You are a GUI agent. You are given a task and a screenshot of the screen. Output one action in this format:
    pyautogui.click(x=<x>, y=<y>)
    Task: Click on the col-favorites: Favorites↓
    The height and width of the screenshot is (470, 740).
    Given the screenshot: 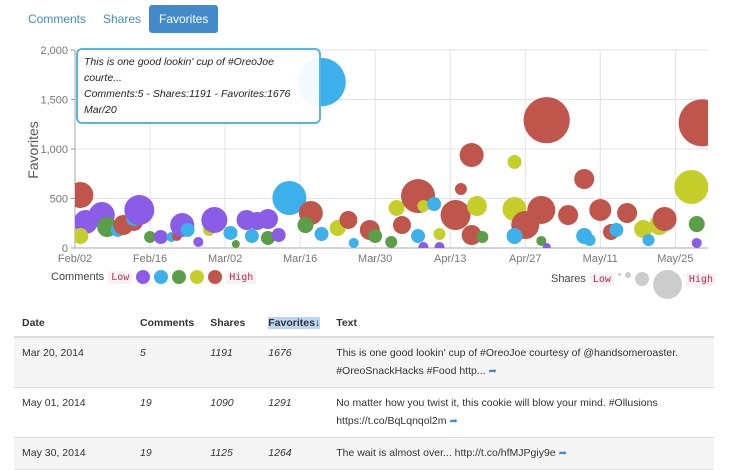 What is the action you would take?
    pyautogui.click(x=294, y=324)
    